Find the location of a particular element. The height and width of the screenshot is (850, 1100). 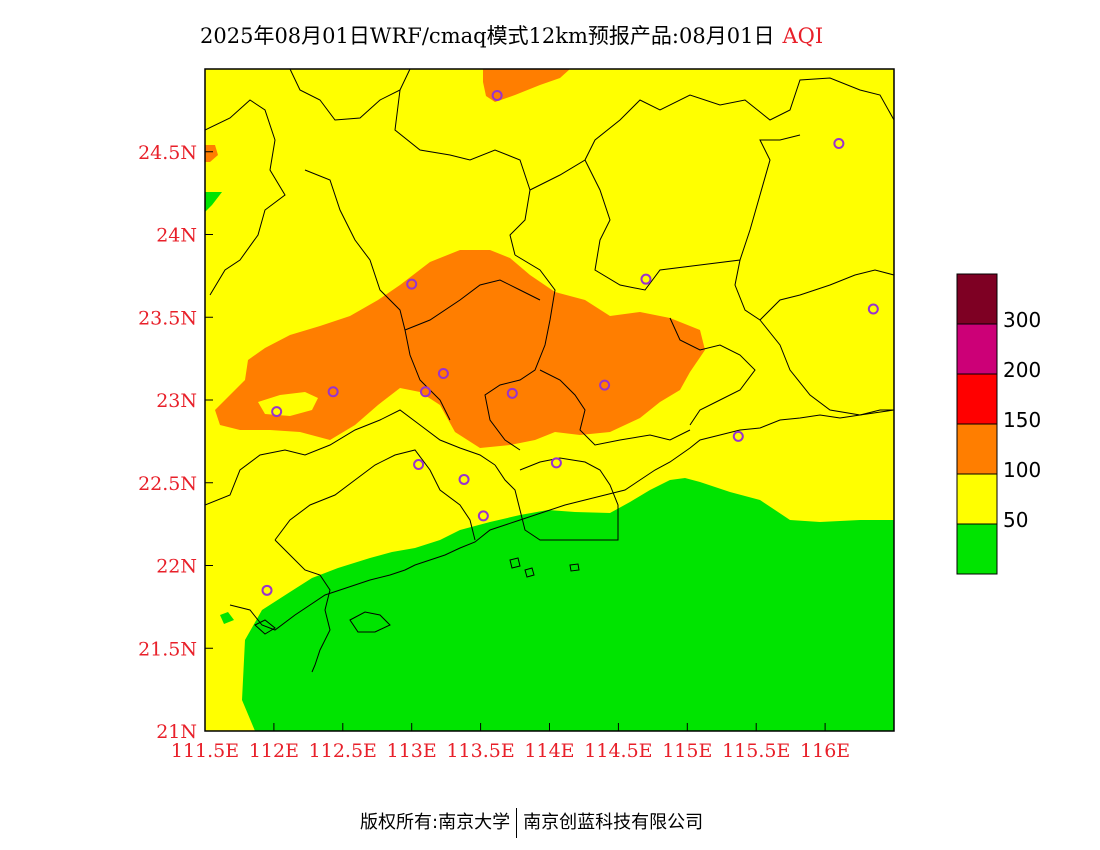

lat-tick-label: 21.5N is located at coordinates (167, 649).